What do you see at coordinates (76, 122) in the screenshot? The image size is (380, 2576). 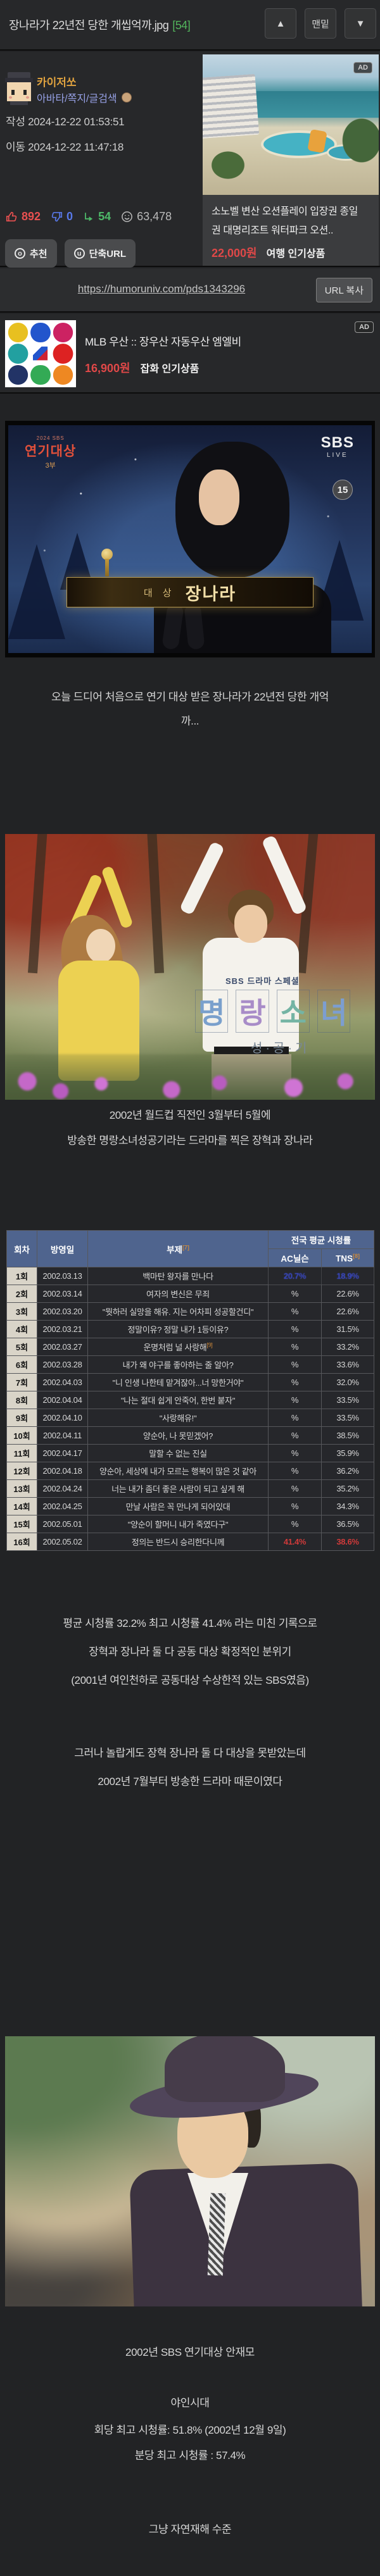 I see `created-timestamp: 2024-12-22 01:53:51` at bounding box center [76, 122].